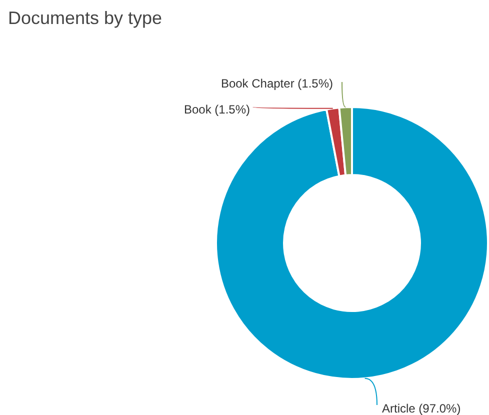  I want to click on slice-label: Book Chapter (1.5%), so click(276, 83).